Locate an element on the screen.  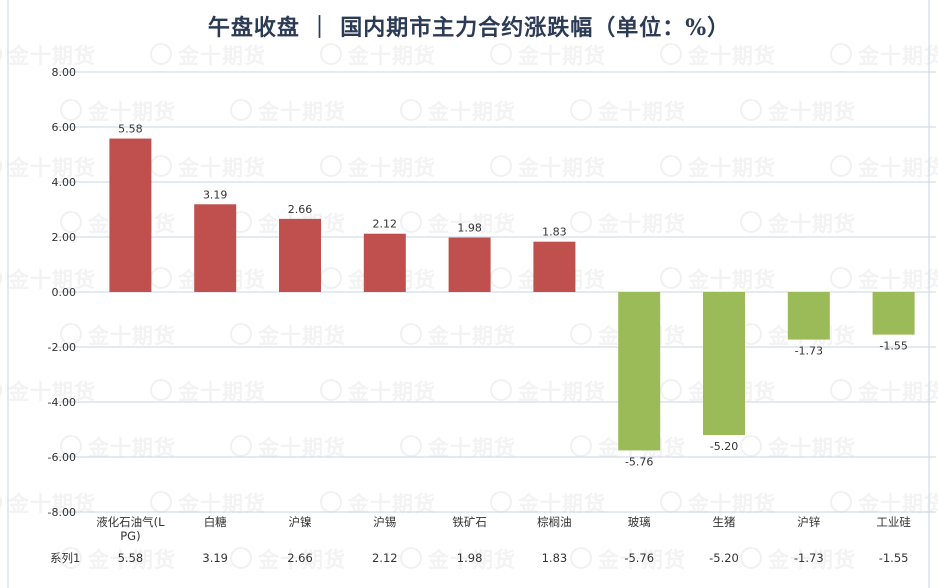
data-table-series-name: 系列1 is located at coordinates (65, 558).